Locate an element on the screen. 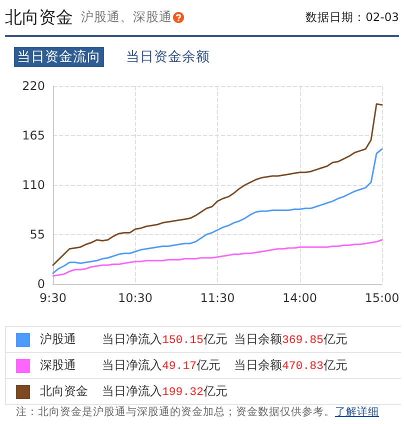  line-series is located at coordinates (217, 258).